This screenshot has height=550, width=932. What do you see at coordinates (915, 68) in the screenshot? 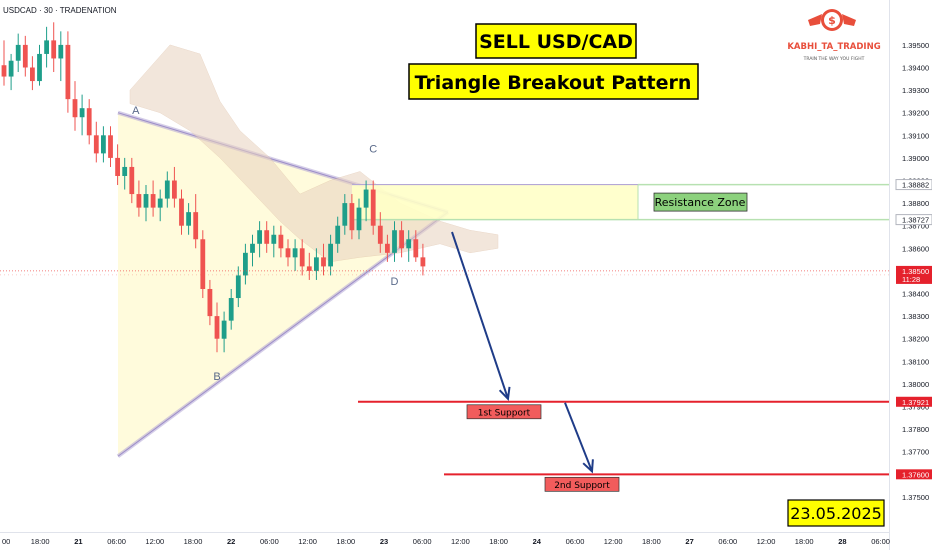
I see `price-tick-label: 1.39400` at bounding box center [915, 68].